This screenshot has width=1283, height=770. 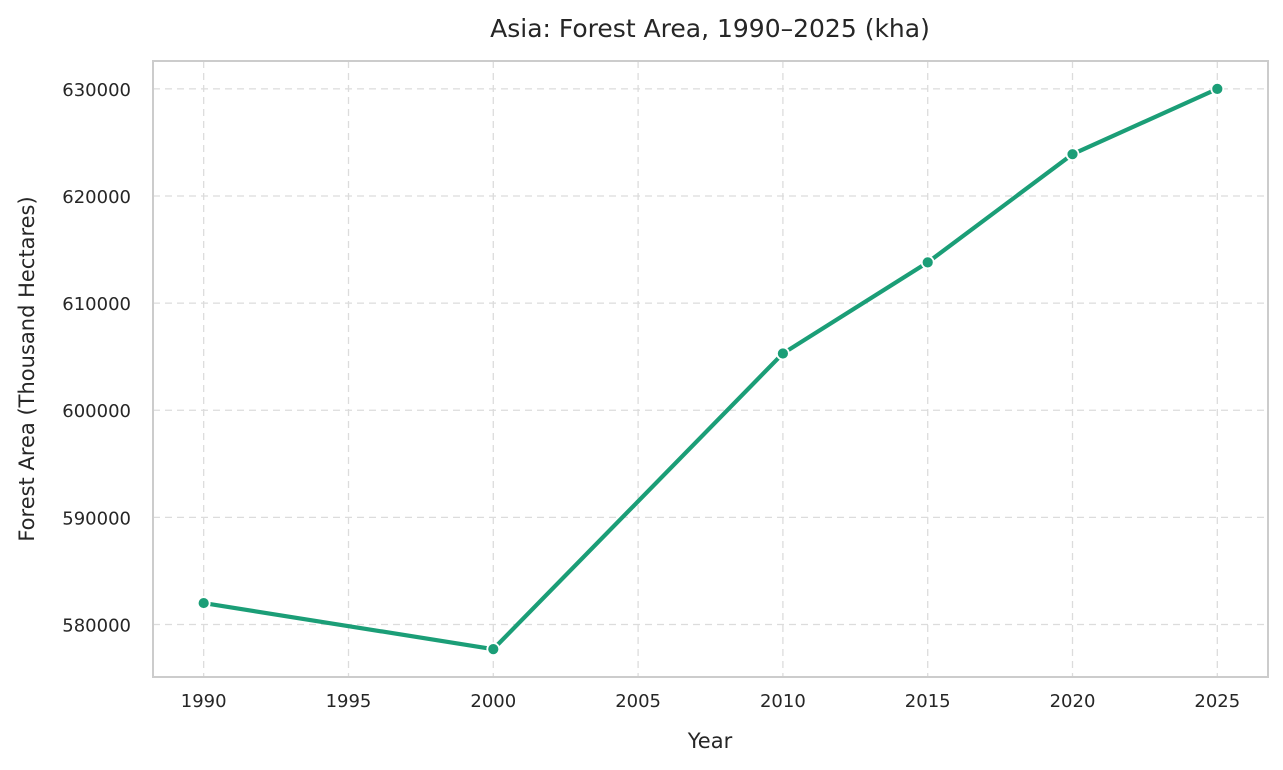 I want to click on data-point-2020, so click(x=1072, y=154).